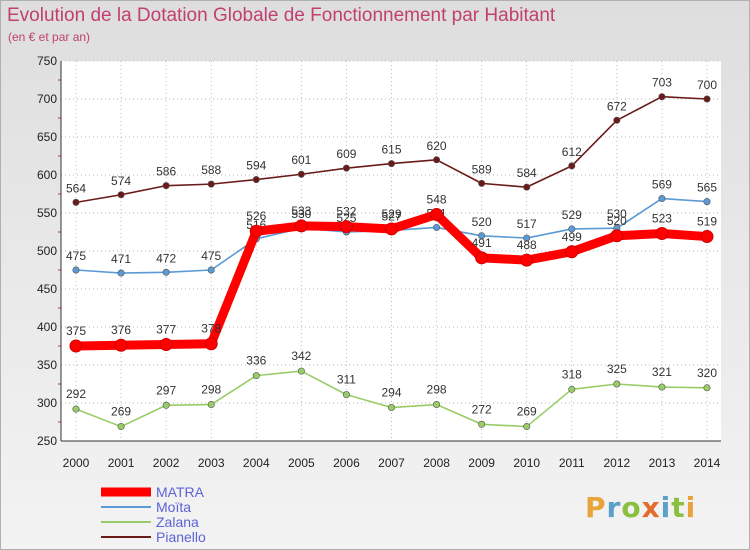 The height and width of the screenshot is (550, 750). What do you see at coordinates (707, 222) in the screenshot?
I see `data-label: 519` at bounding box center [707, 222].